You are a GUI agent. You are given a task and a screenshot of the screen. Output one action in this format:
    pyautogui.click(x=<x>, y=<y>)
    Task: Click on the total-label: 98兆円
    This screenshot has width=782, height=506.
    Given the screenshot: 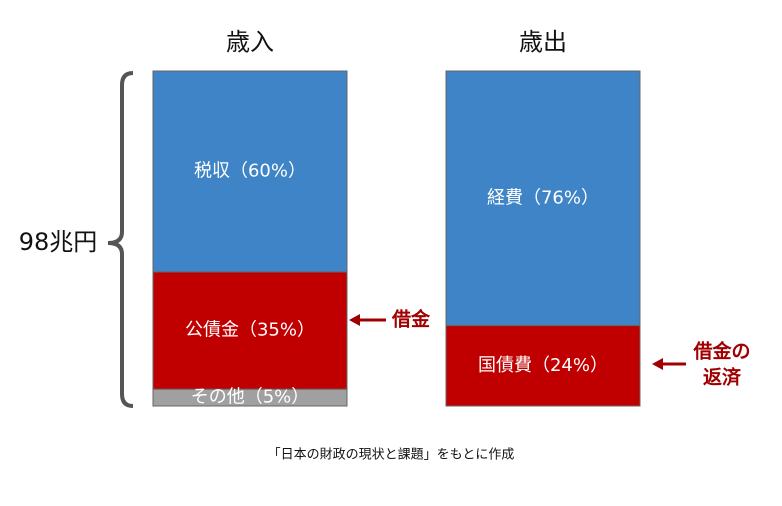 What is the action you would take?
    pyautogui.click(x=58, y=242)
    